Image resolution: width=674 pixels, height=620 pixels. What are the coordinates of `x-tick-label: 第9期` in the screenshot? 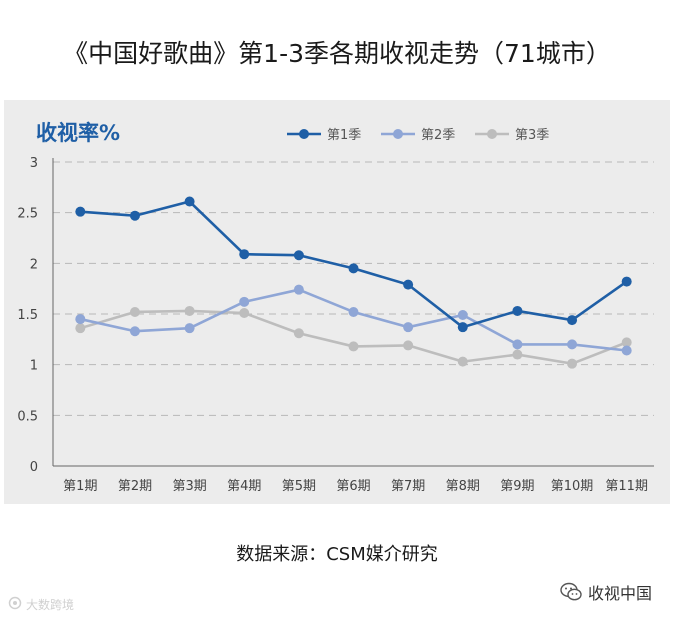 It's located at (517, 486).